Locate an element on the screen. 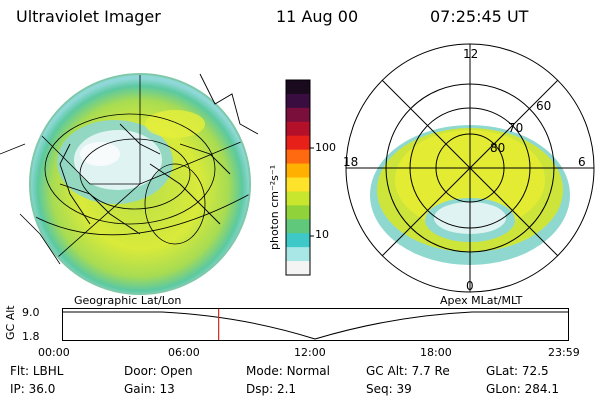 The width and height of the screenshot is (600, 400). altitude-timeline is located at coordinates (315, 324).